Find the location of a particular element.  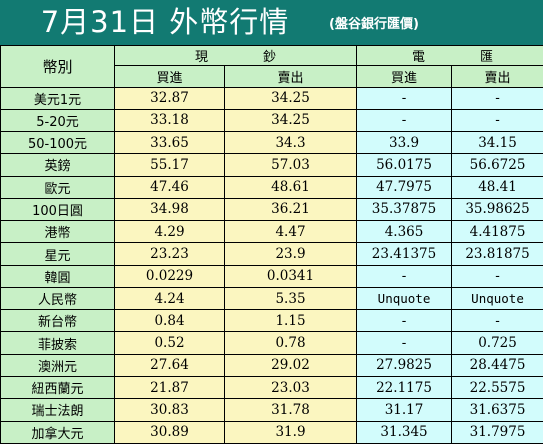

tt-sell-cell: 56.6725 is located at coordinates (497, 165).